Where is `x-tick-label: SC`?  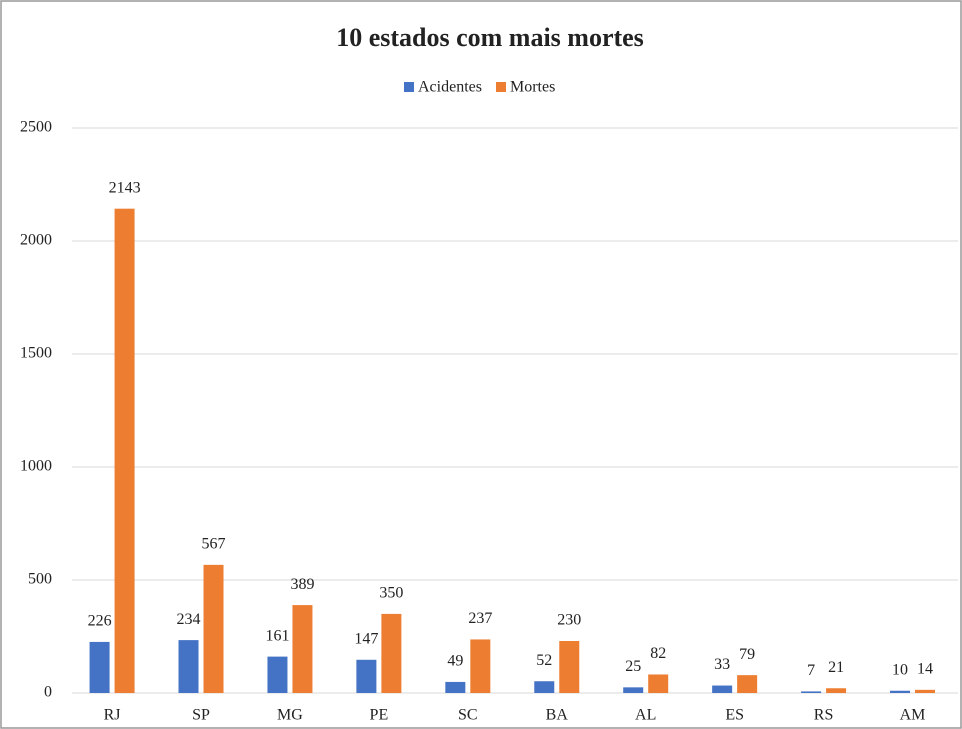 x-tick-label: SC is located at coordinates (468, 715).